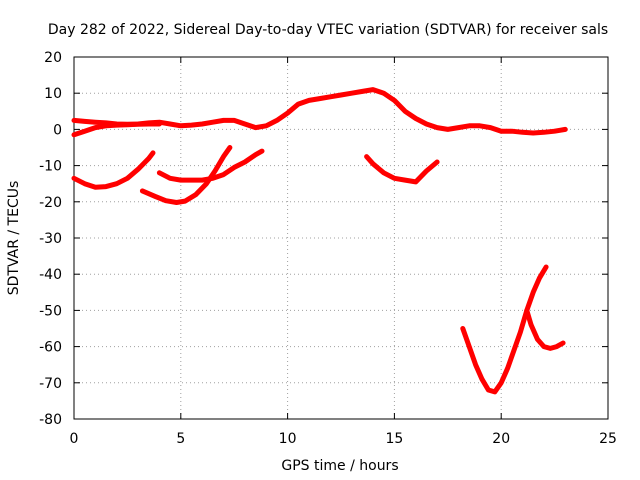 This screenshot has height=480, width=640. I want to click on series-line-arc-c, so click(210, 165).